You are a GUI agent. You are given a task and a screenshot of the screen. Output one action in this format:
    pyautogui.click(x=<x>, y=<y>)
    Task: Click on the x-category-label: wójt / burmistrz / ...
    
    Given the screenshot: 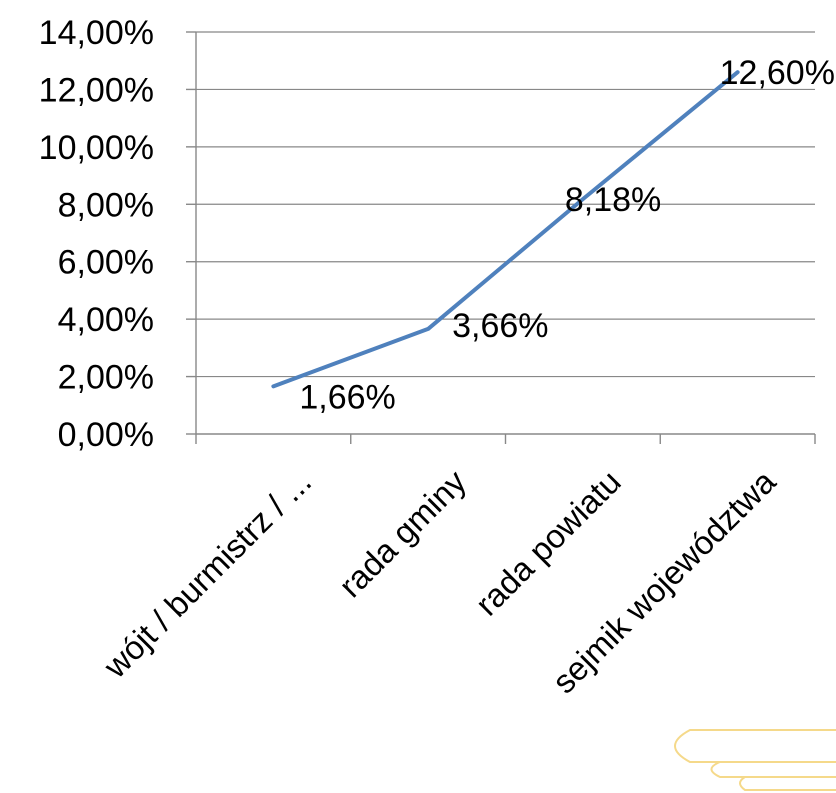 What is the action you would take?
    pyautogui.click(x=207, y=574)
    